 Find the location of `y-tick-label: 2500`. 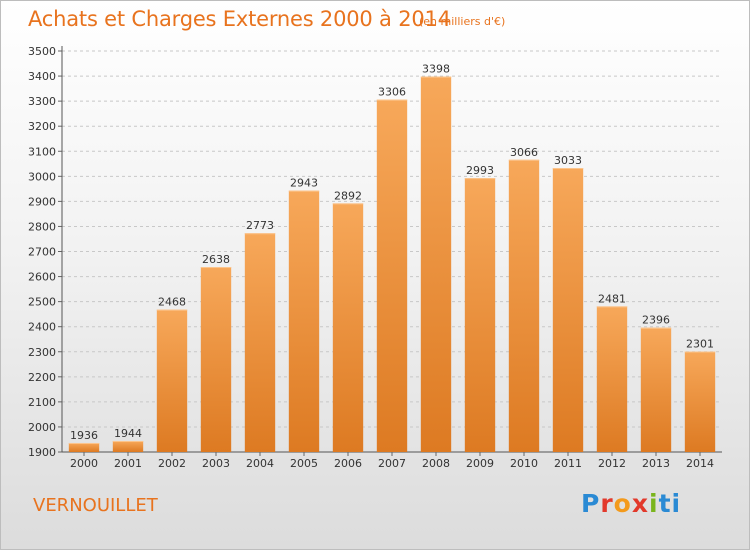

y-tick-label: 2500 is located at coordinates (42, 302).